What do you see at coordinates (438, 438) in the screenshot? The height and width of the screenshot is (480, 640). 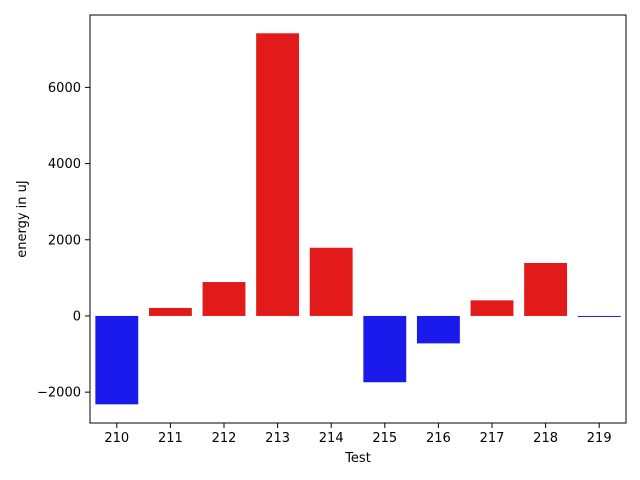 I see `x-tick-label: 216` at bounding box center [438, 438].